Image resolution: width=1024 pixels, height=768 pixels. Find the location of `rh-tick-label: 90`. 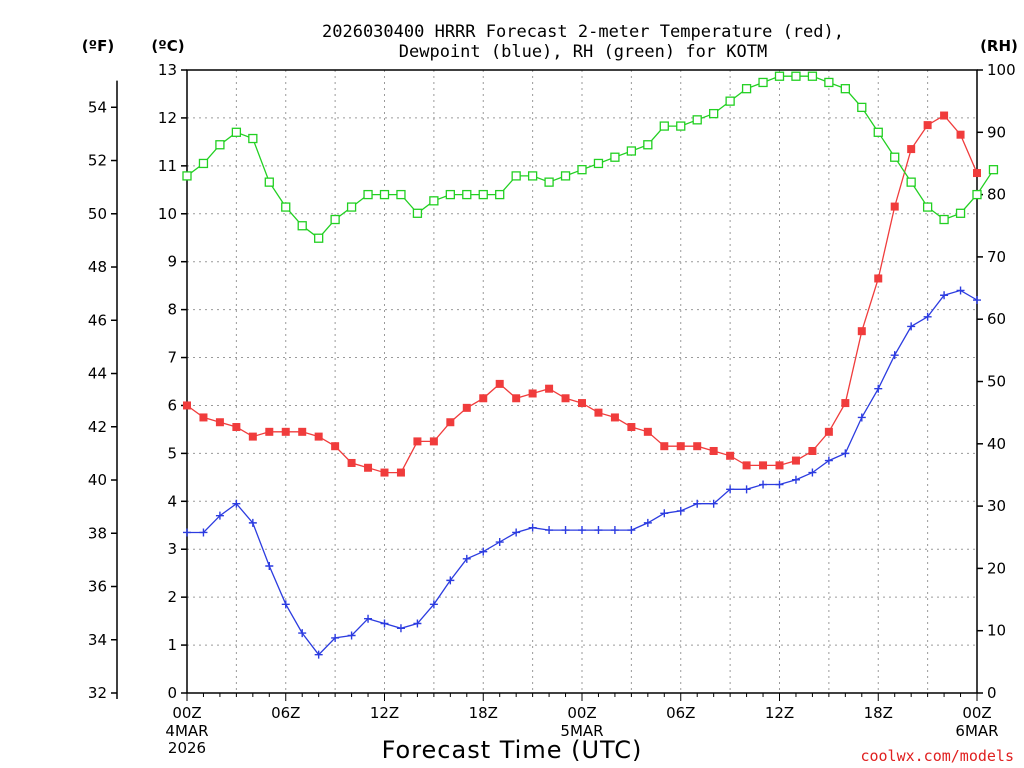

rh-tick-label: 90 is located at coordinates (996, 132).